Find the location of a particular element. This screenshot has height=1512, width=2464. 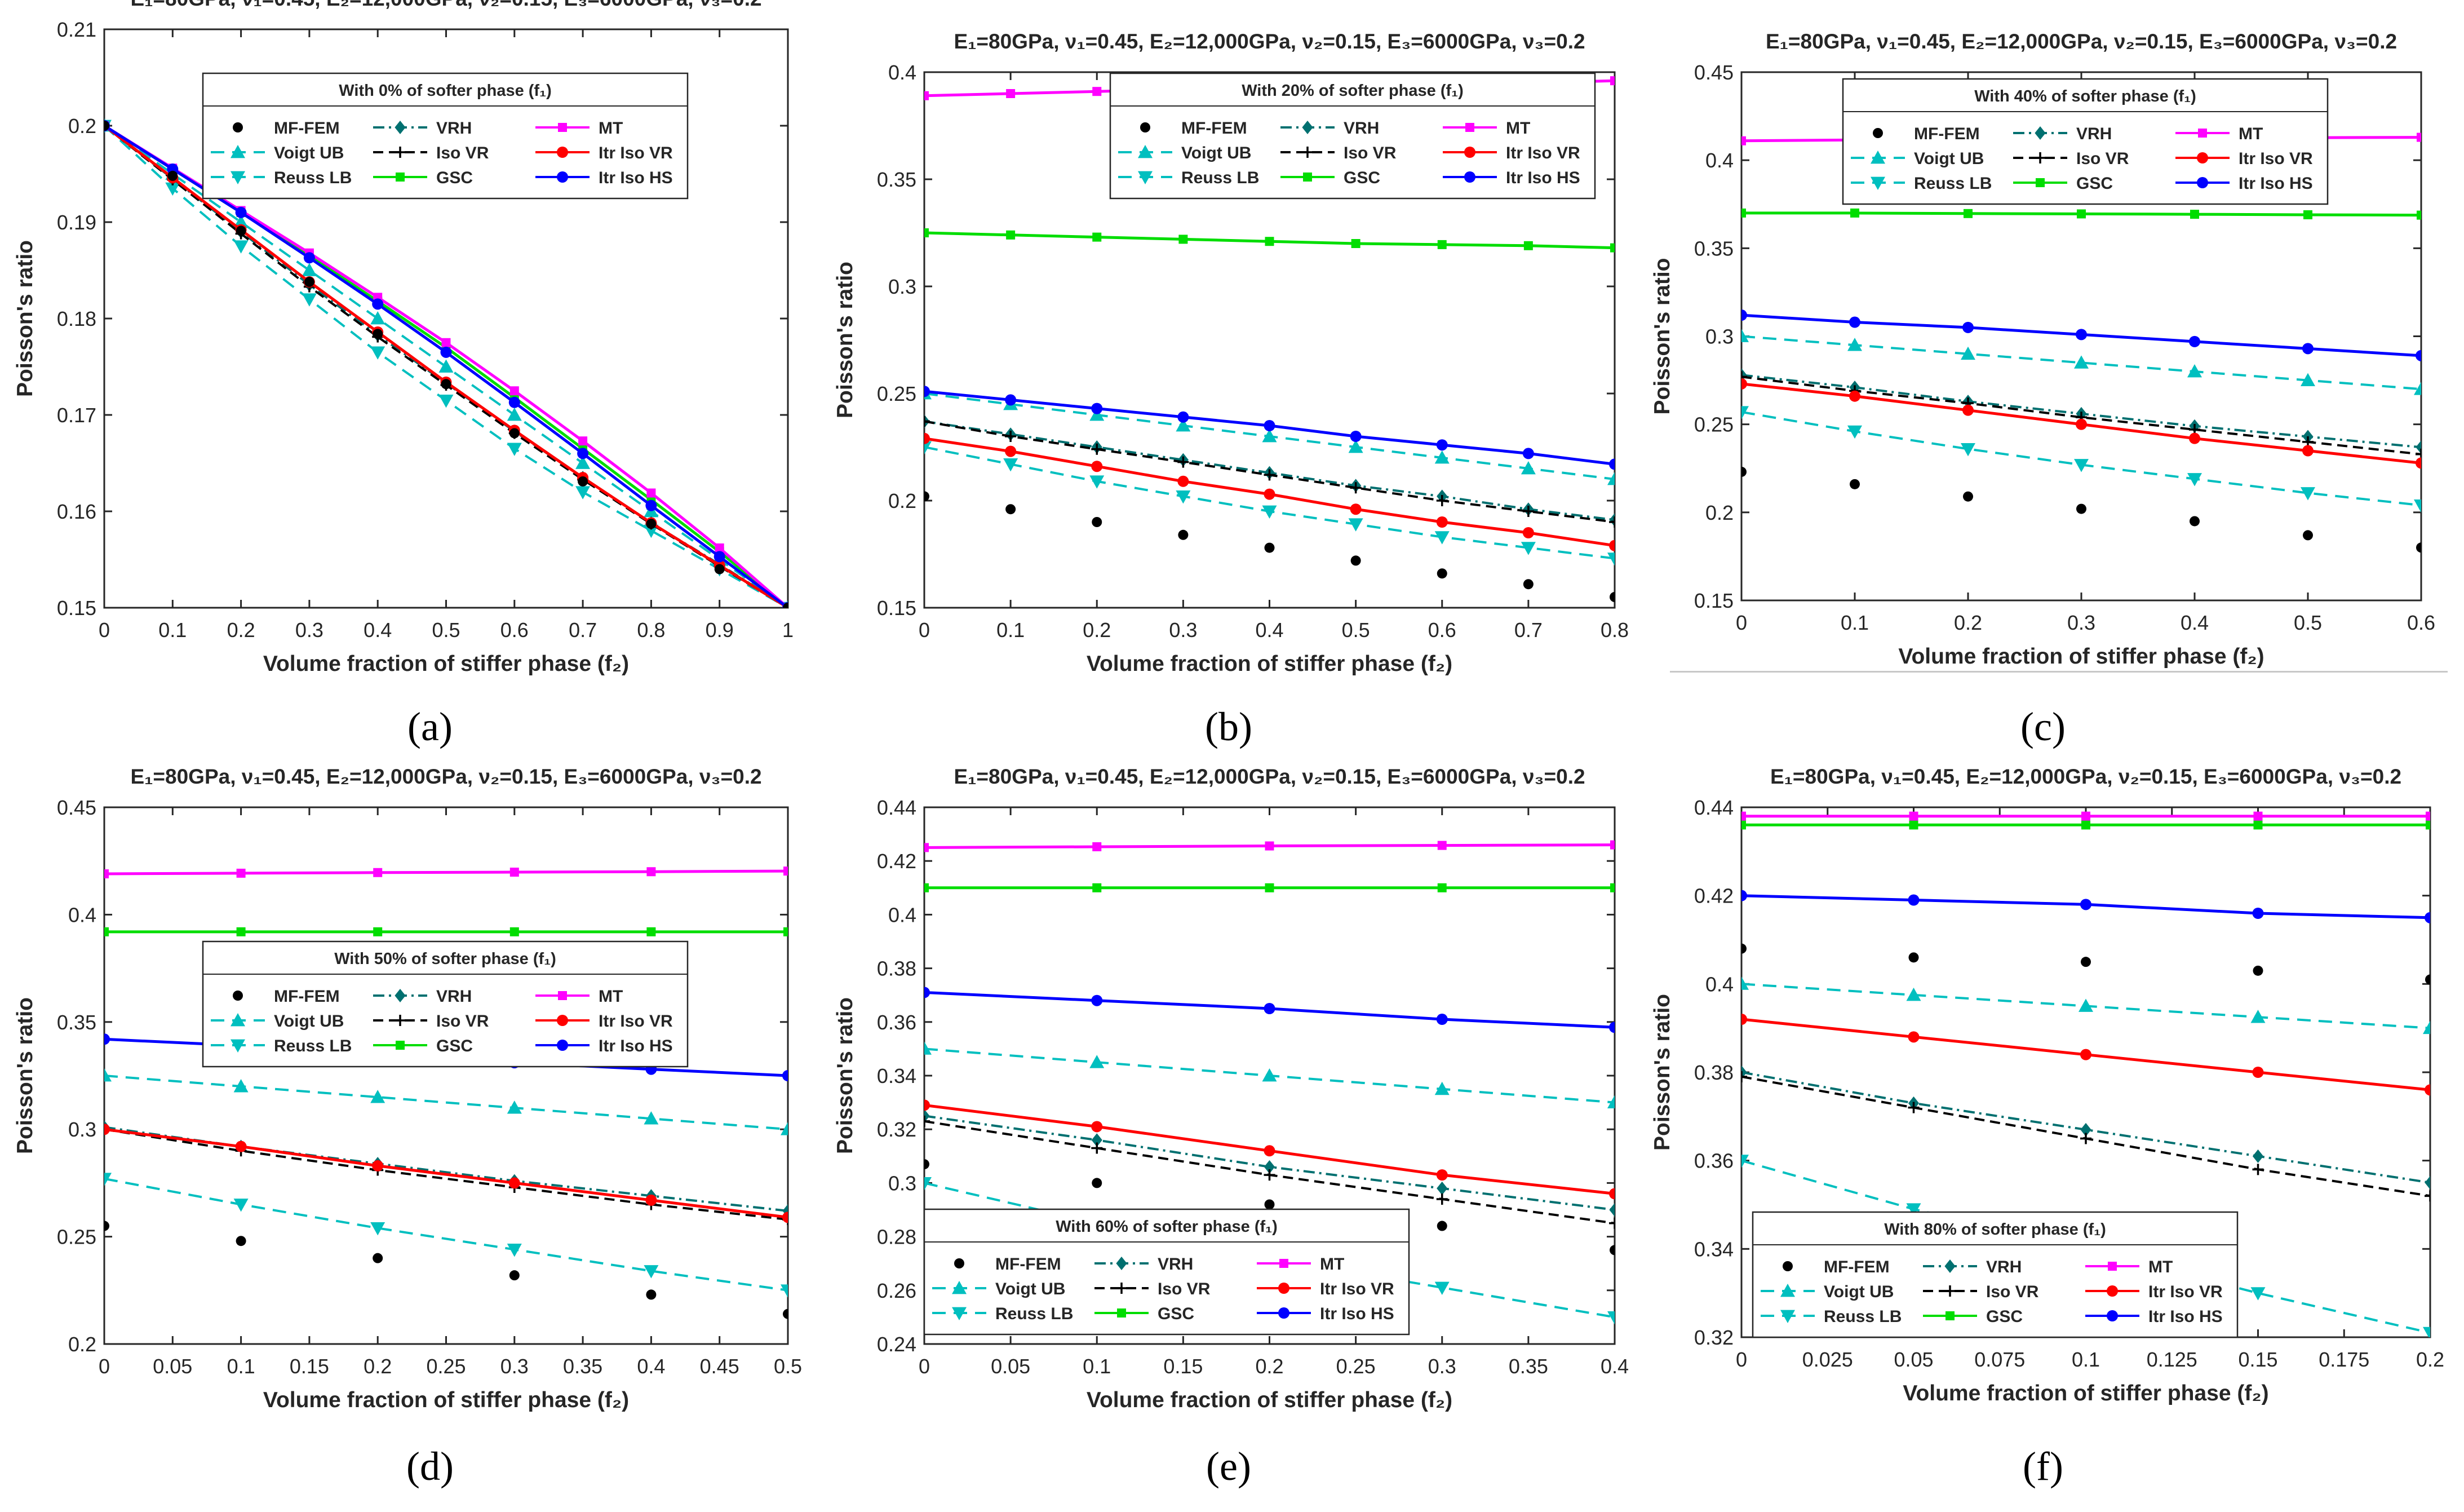

x-tick-label: 0.4 is located at coordinates (1269, 630).